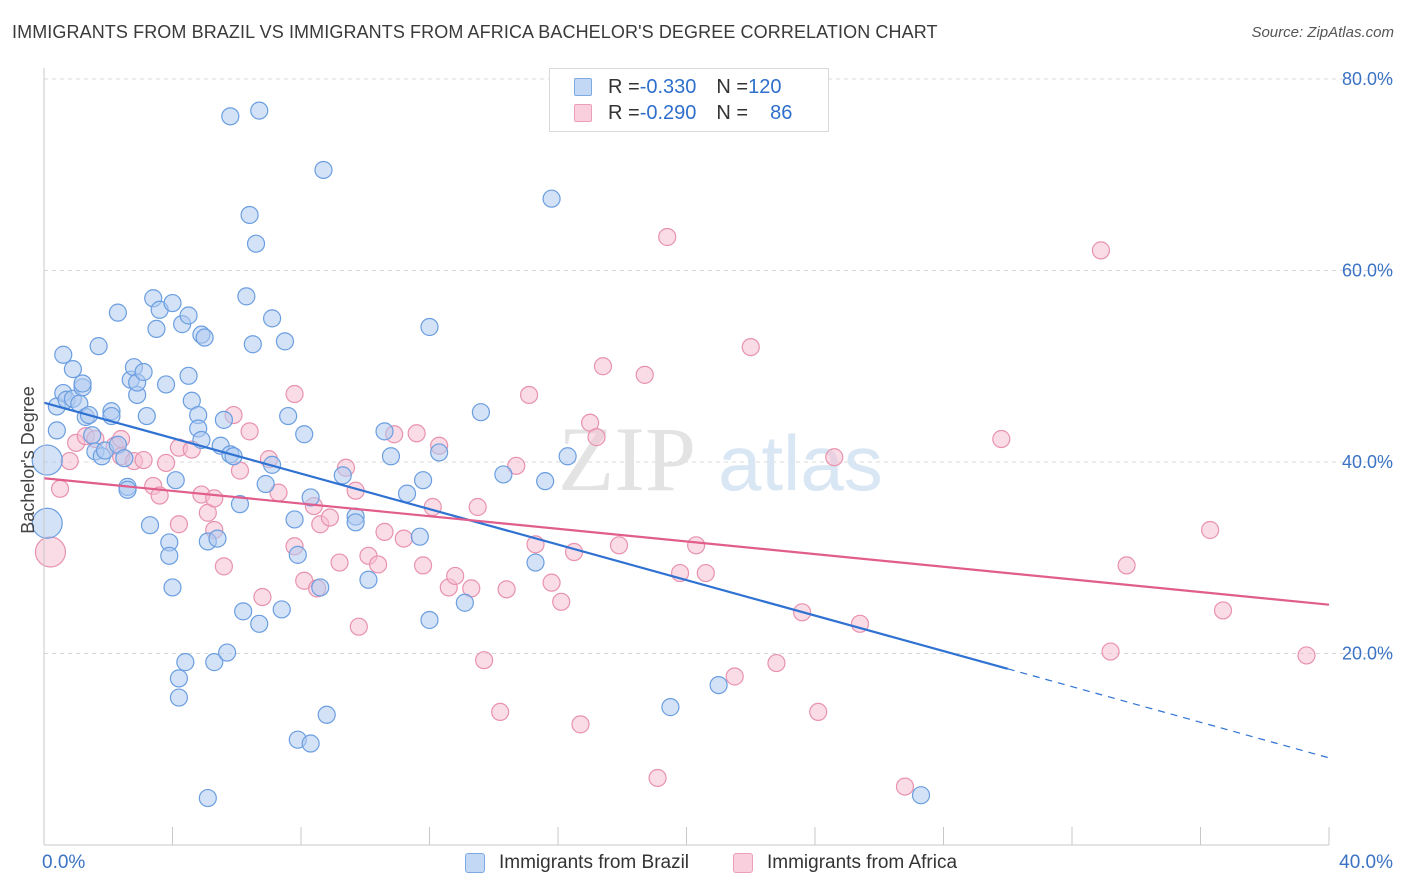 This screenshot has width=1406, height=892. What do you see at coordinates (689, 100) in the screenshot?
I see `stats-legend: R = -0.330 N = 120 R = -0.290 N = 86` at bounding box center [689, 100].